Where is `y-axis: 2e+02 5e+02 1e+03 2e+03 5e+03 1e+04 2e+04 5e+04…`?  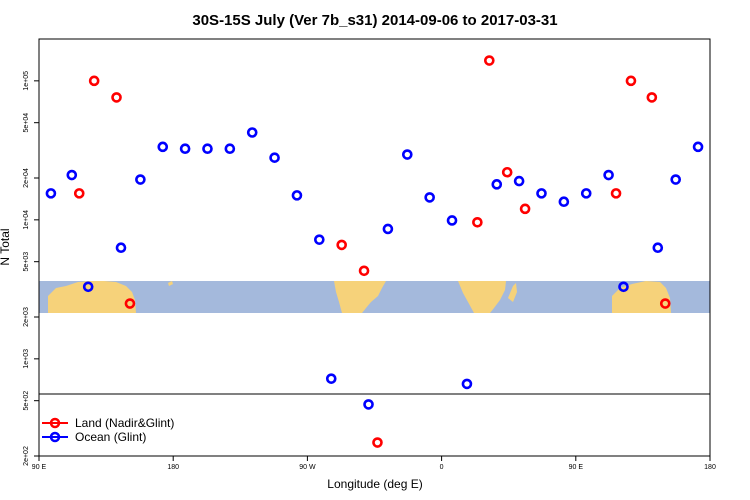
y-axis: 2e+02 5e+02 1e+03 2e+03 5e+03 1e+04 2e+04 5e+04… is located at coordinates (31, 268).